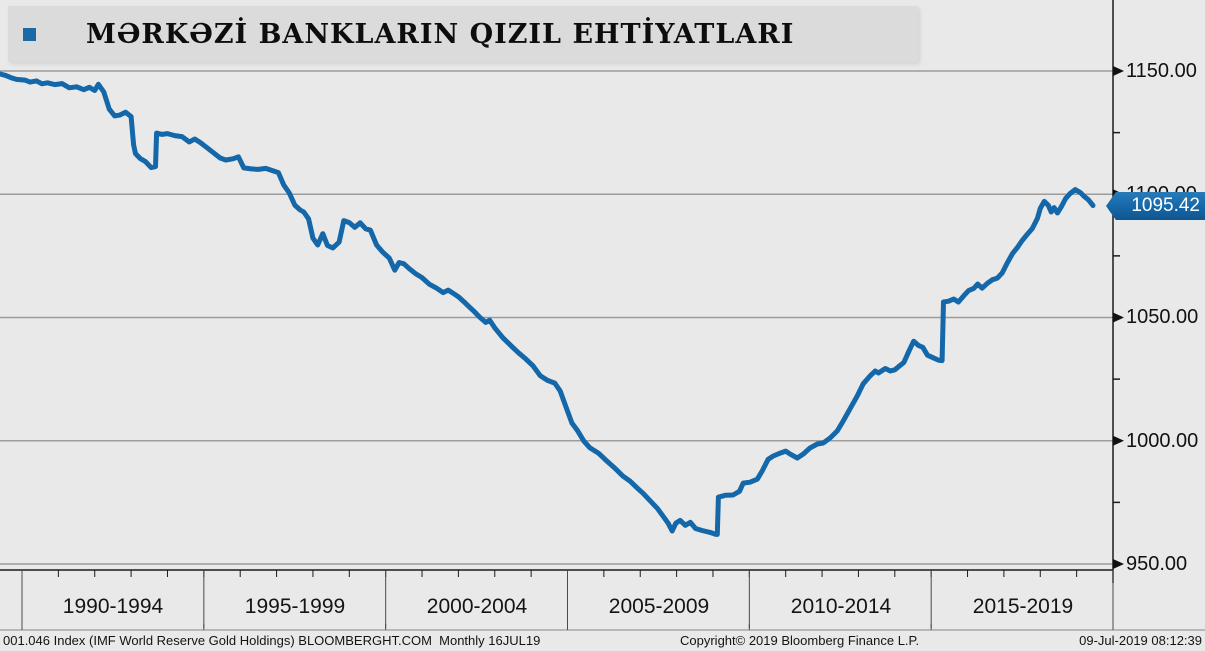  What do you see at coordinates (1023, 606) in the screenshot?
I see `x-axis-period-label: 2015-2019` at bounding box center [1023, 606].